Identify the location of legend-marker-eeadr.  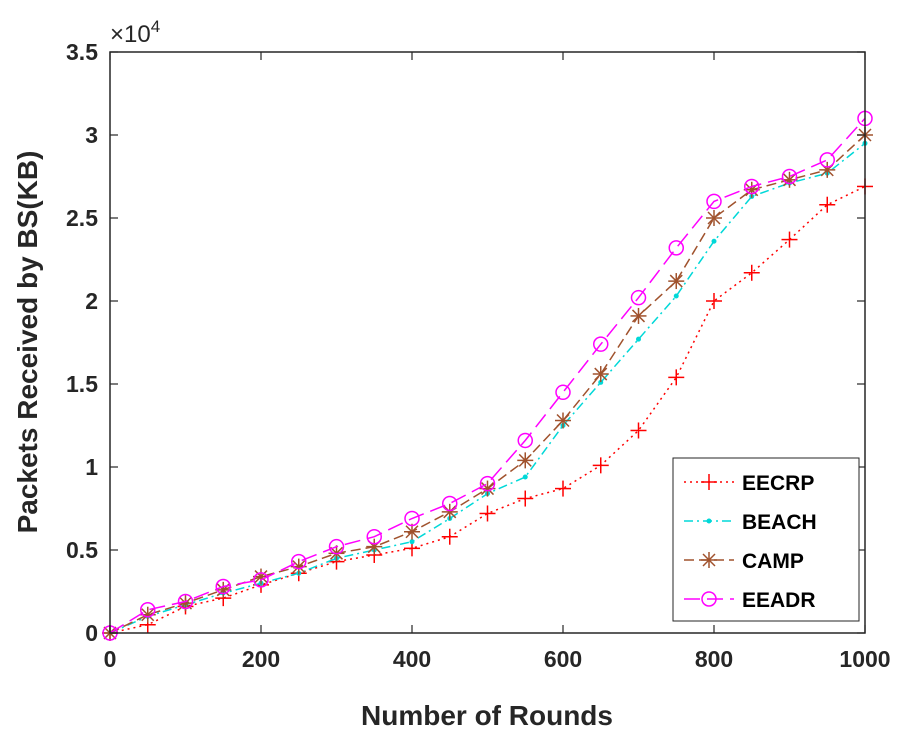
(709, 599).